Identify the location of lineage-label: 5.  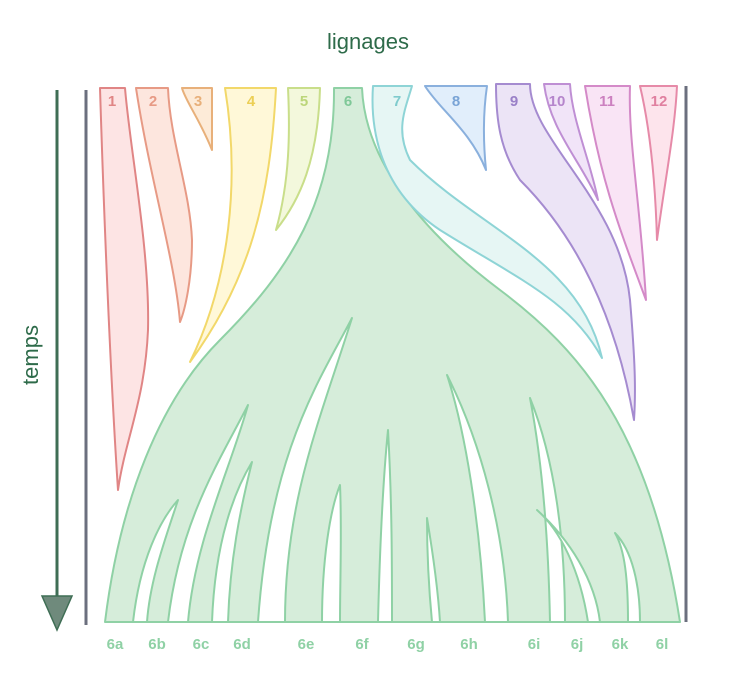
(304, 101).